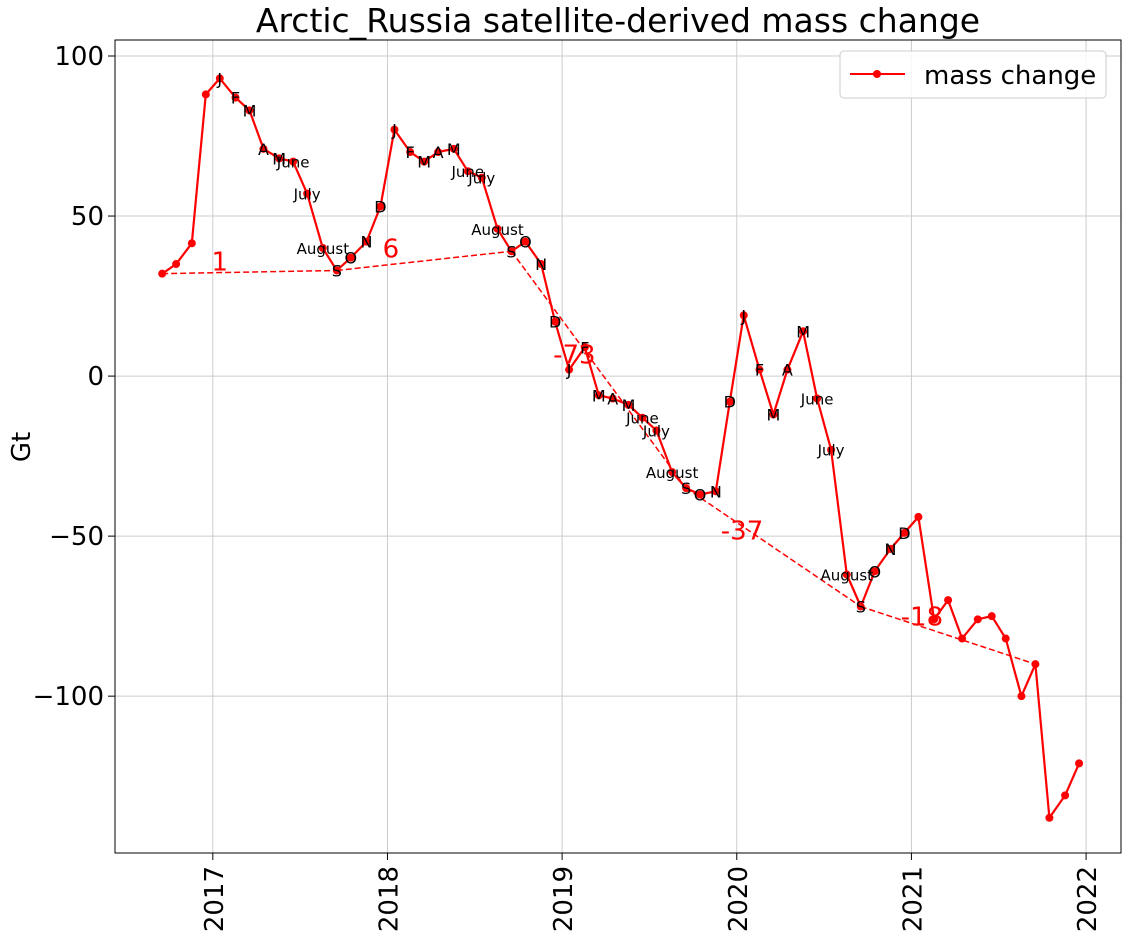  Describe the element at coordinates (574, 355) in the screenshot. I see `trend-annotation: -73` at that location.